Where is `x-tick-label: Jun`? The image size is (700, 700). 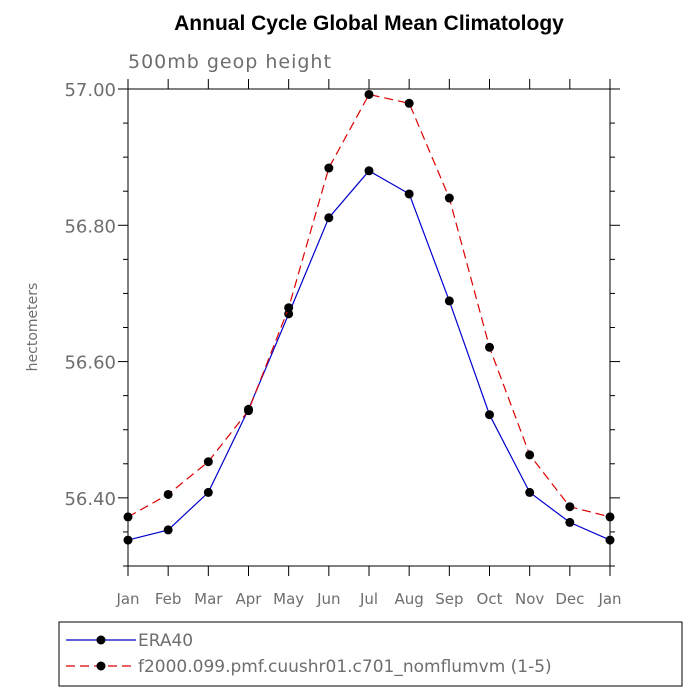 x-tick-label: Jun is located at coordinates (328, 599).